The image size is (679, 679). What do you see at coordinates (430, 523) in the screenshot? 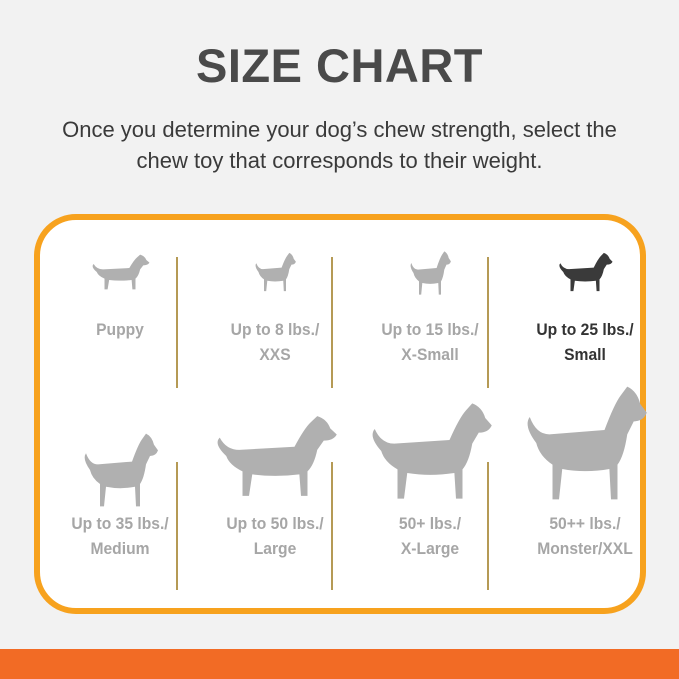
I see `size-label: 50+ lbs./` at bounding box center [430, 523].